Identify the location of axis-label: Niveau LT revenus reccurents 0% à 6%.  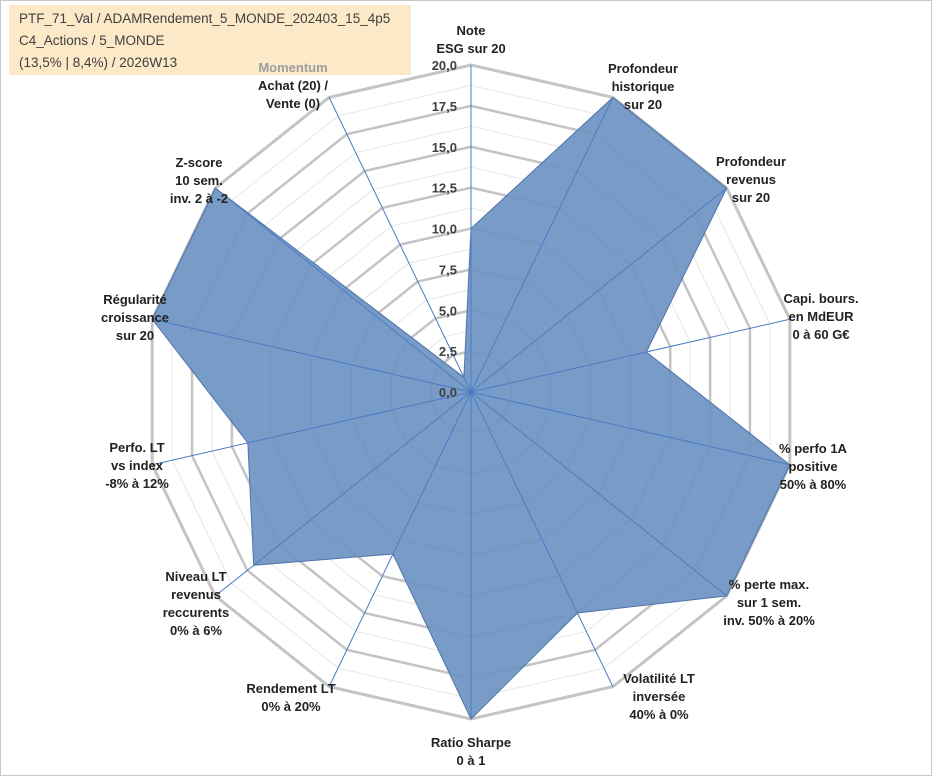
(196, 603).